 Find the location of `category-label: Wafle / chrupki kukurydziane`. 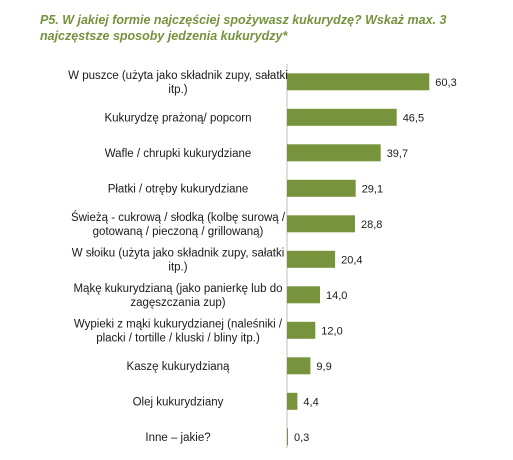

category-label: Wafle / chrupki kukurydziane is located at coordinates (178, 154).